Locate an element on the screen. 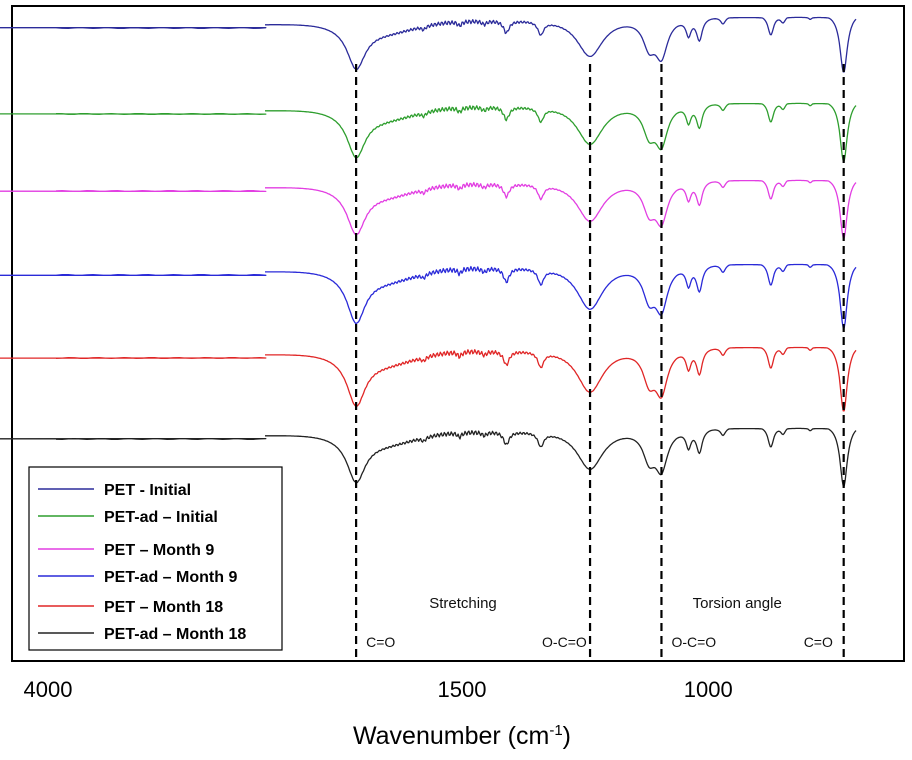 The height and width of the screenshot is (760, 912). x-tick-layer: 4000 1500 1000 is located at coordinates (378, 689).